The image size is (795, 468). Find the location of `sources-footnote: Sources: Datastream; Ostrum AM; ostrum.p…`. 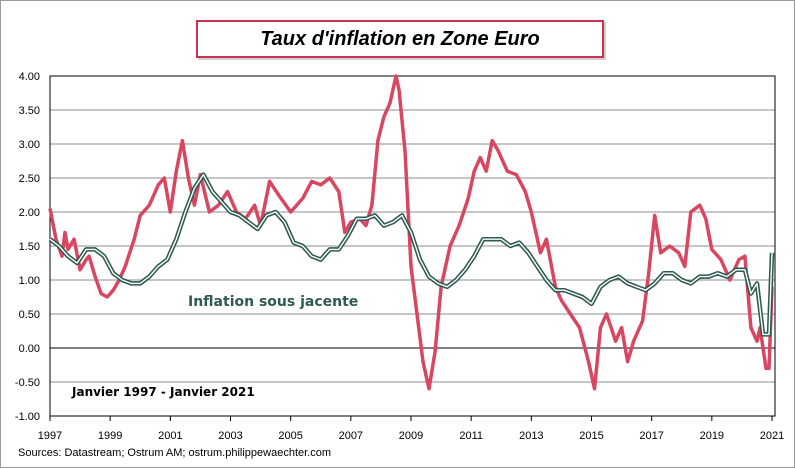

sources-footnote: Sources: Datastream; Ostrum AM; ostrum.p… is located at coordinates (175, 453).